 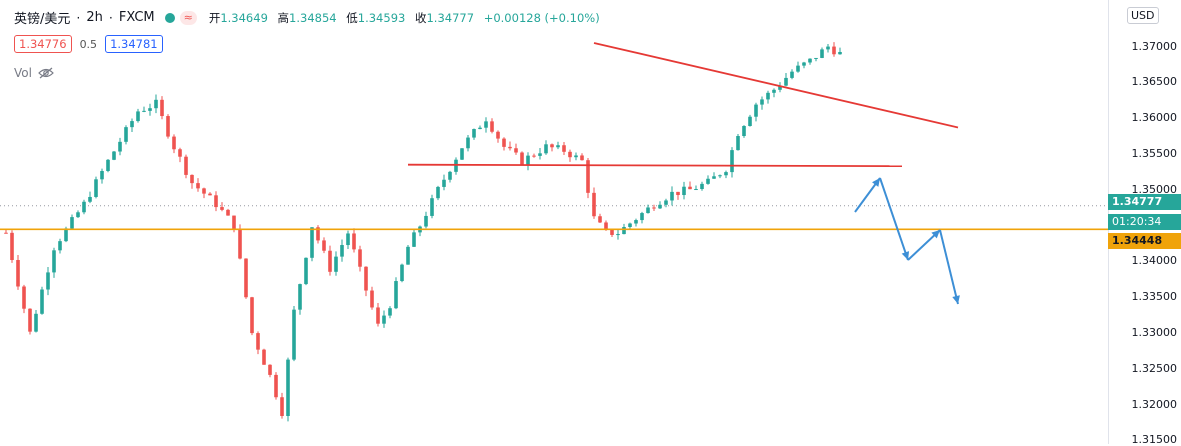 I want to click on projection-path-segment, so click(x=949, y=267).